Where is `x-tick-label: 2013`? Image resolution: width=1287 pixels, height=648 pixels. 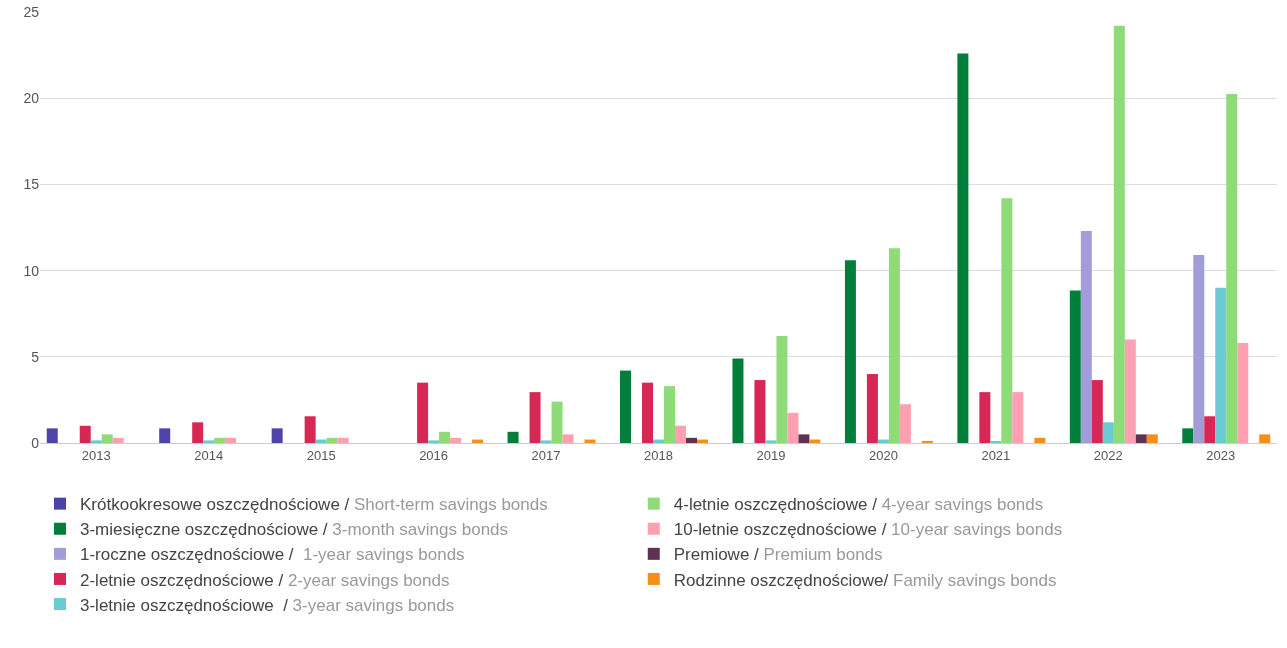
x-tick-label: 2013 is located at coordinates (96, 455).